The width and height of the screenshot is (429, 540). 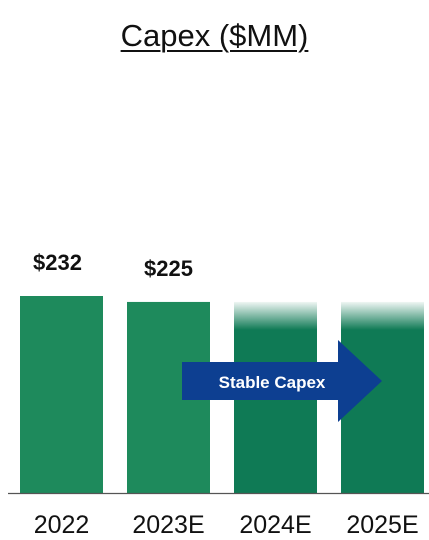 I want to click on bar-fade-2024e, so click(x=275, y=314).